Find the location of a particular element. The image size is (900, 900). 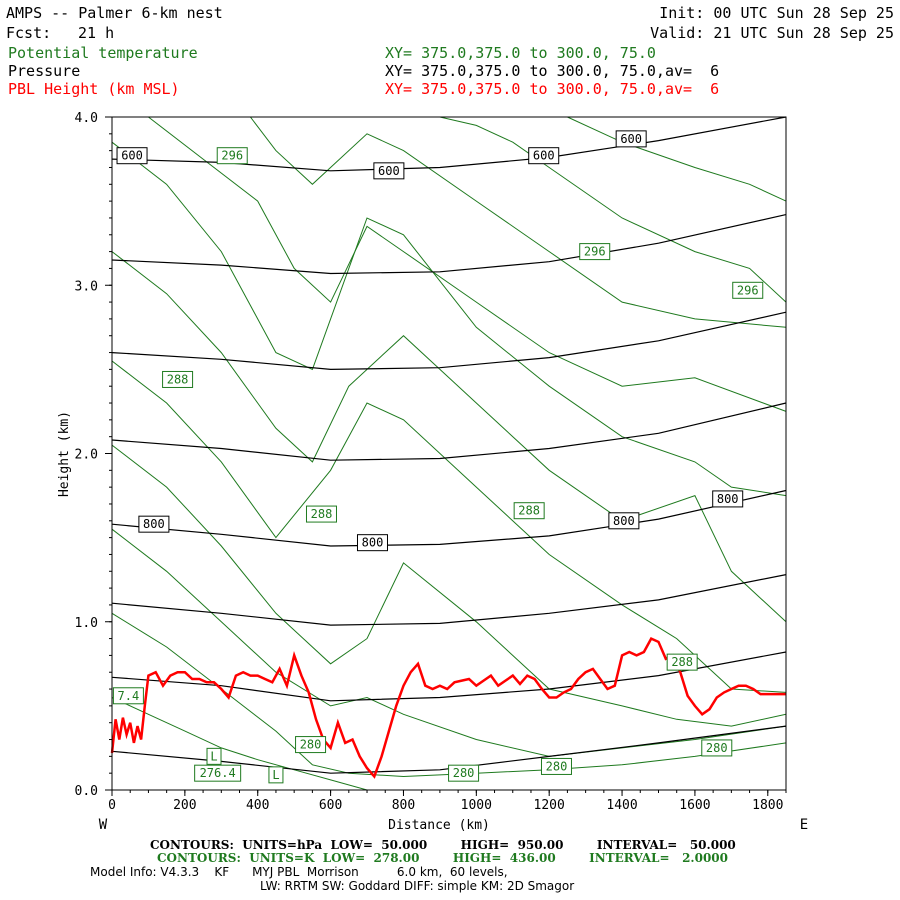

chart-title: AMPS -- Palmer 6-km nest is located at coordinates (114, 13).